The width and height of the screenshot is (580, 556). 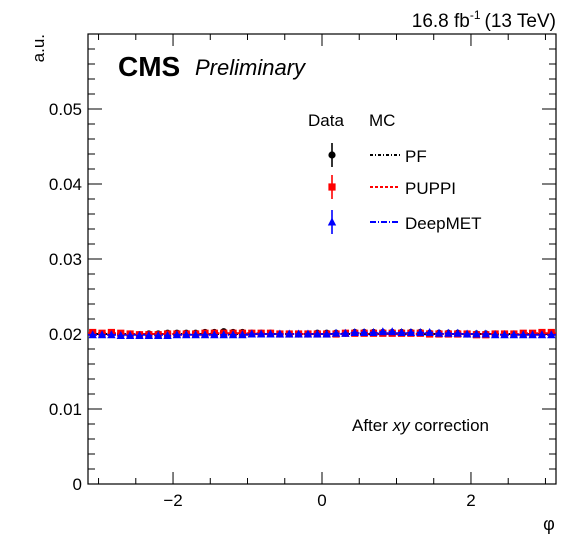 I want to click on preliminary-label: Preliminary, so click(x=251, y=67).